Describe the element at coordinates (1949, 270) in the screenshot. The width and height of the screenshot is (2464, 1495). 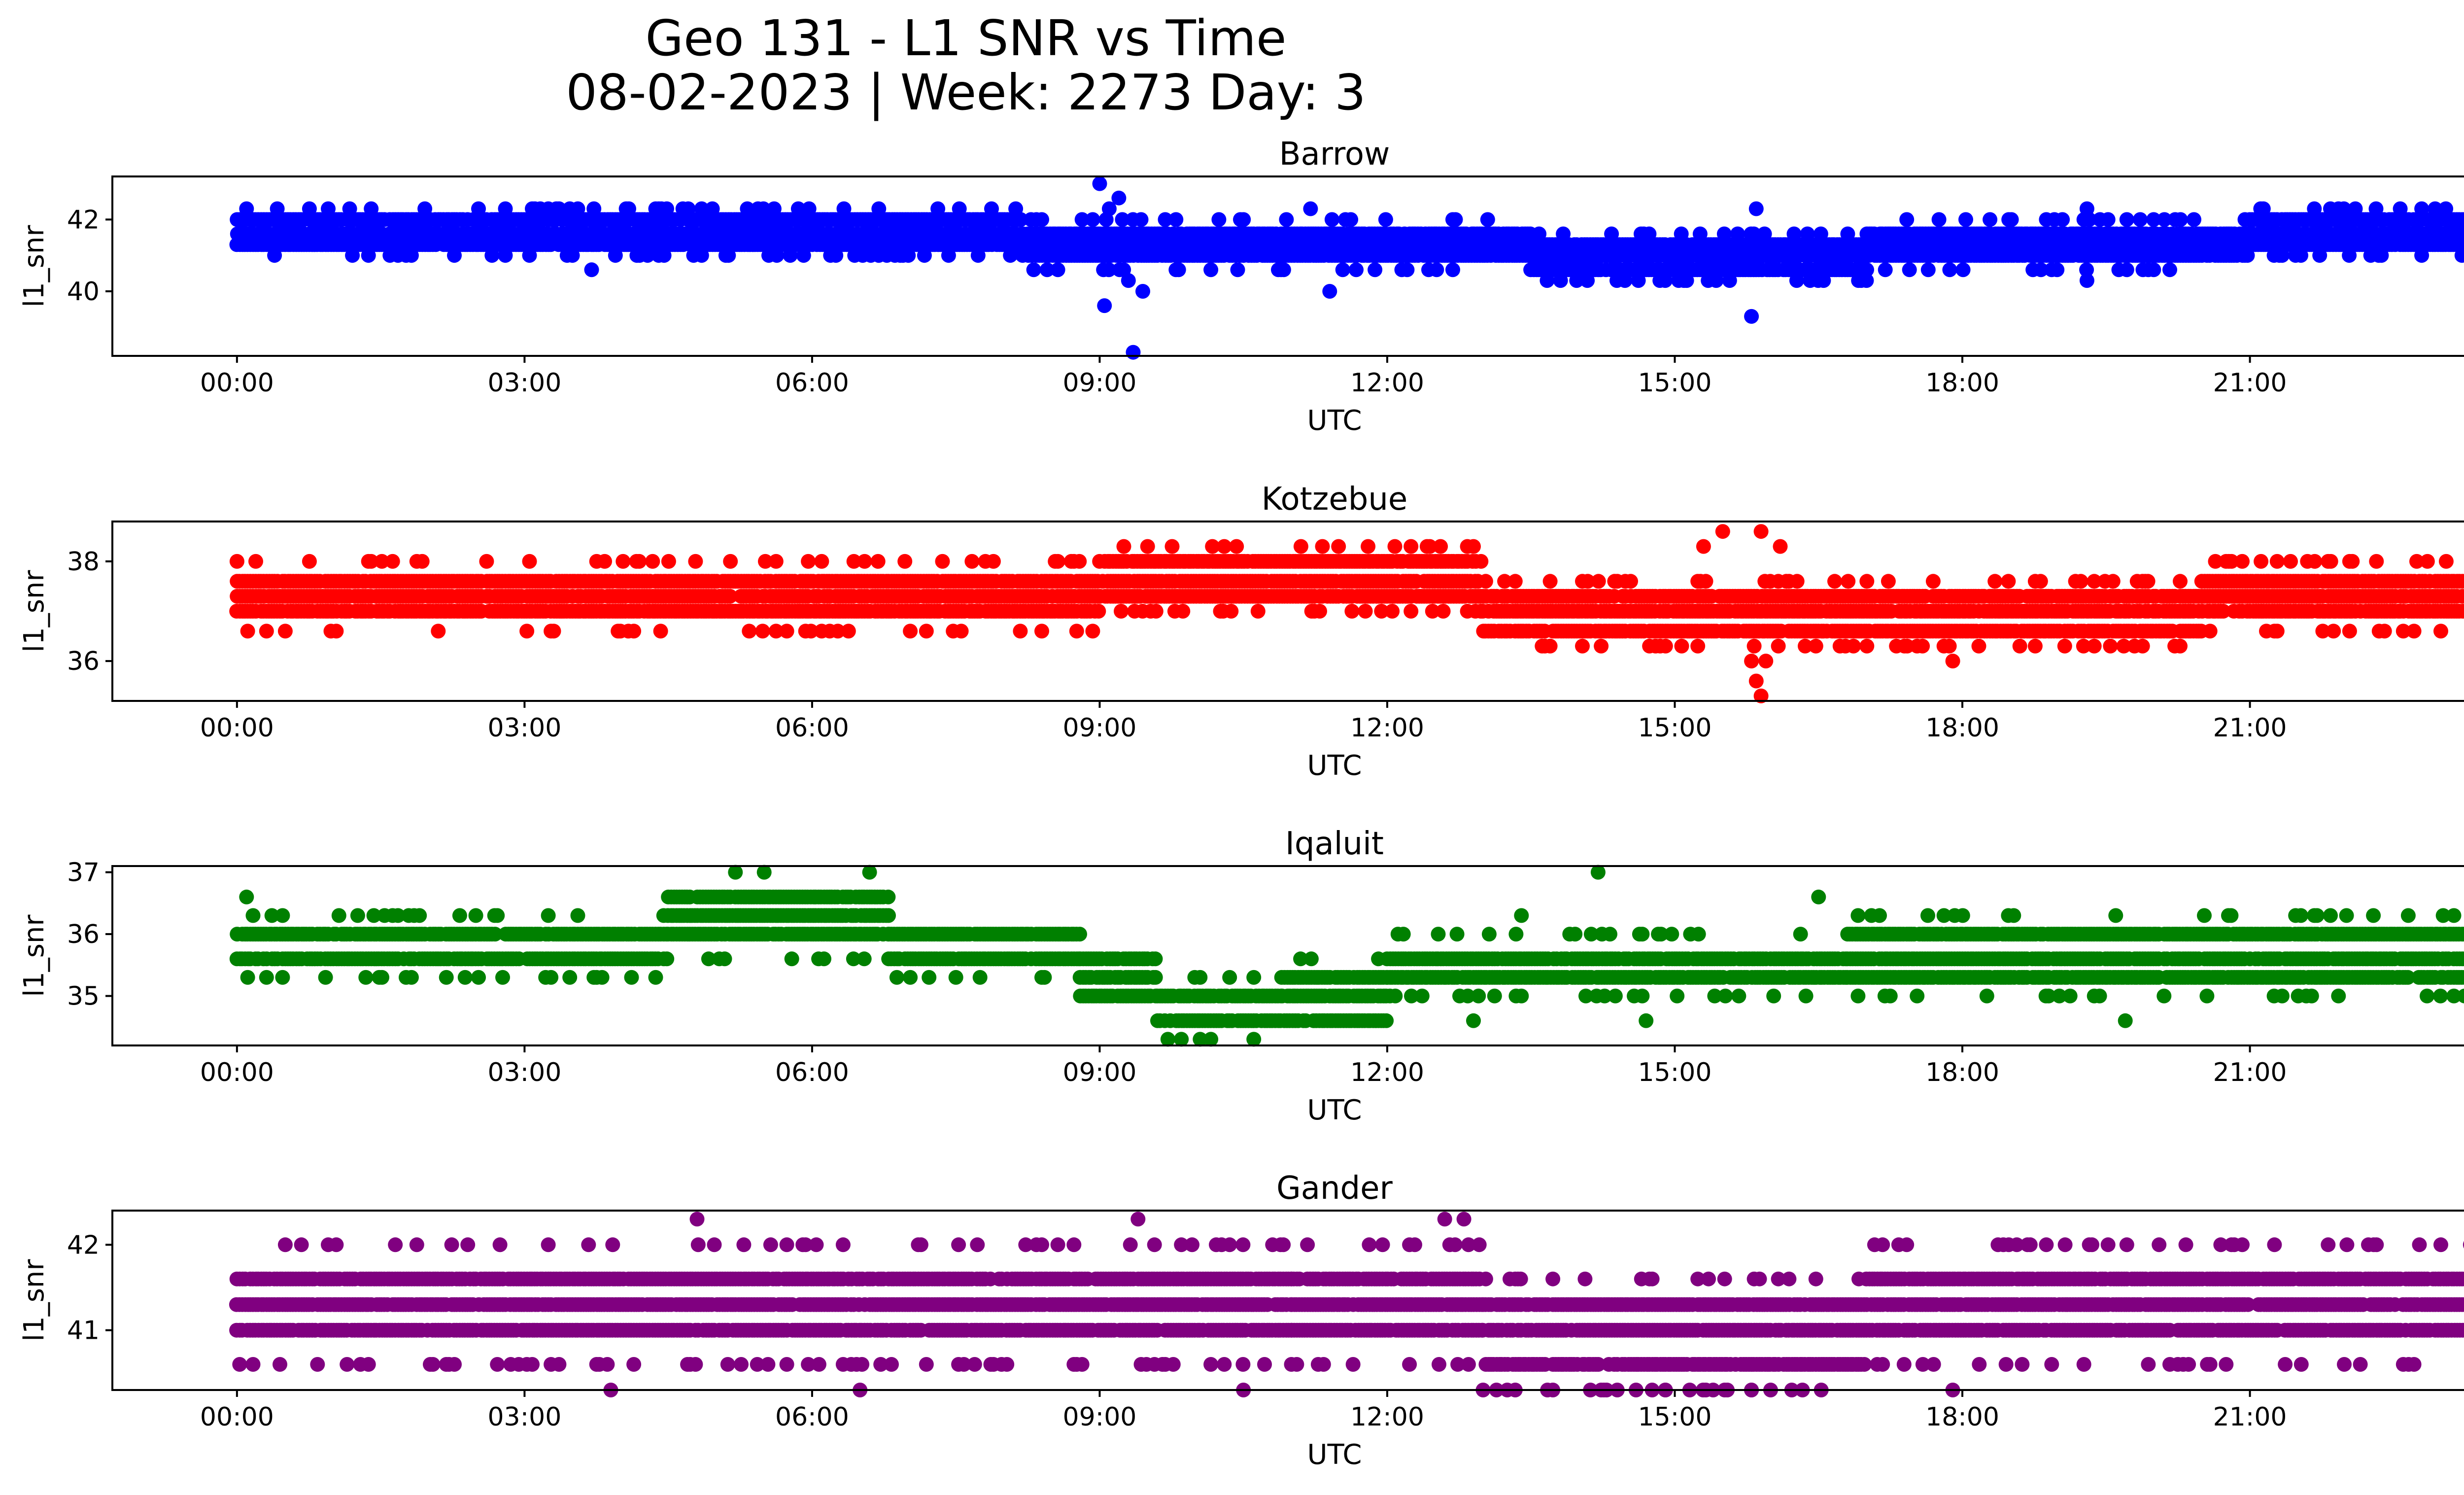
I see `point-barrow-1957` at that location.